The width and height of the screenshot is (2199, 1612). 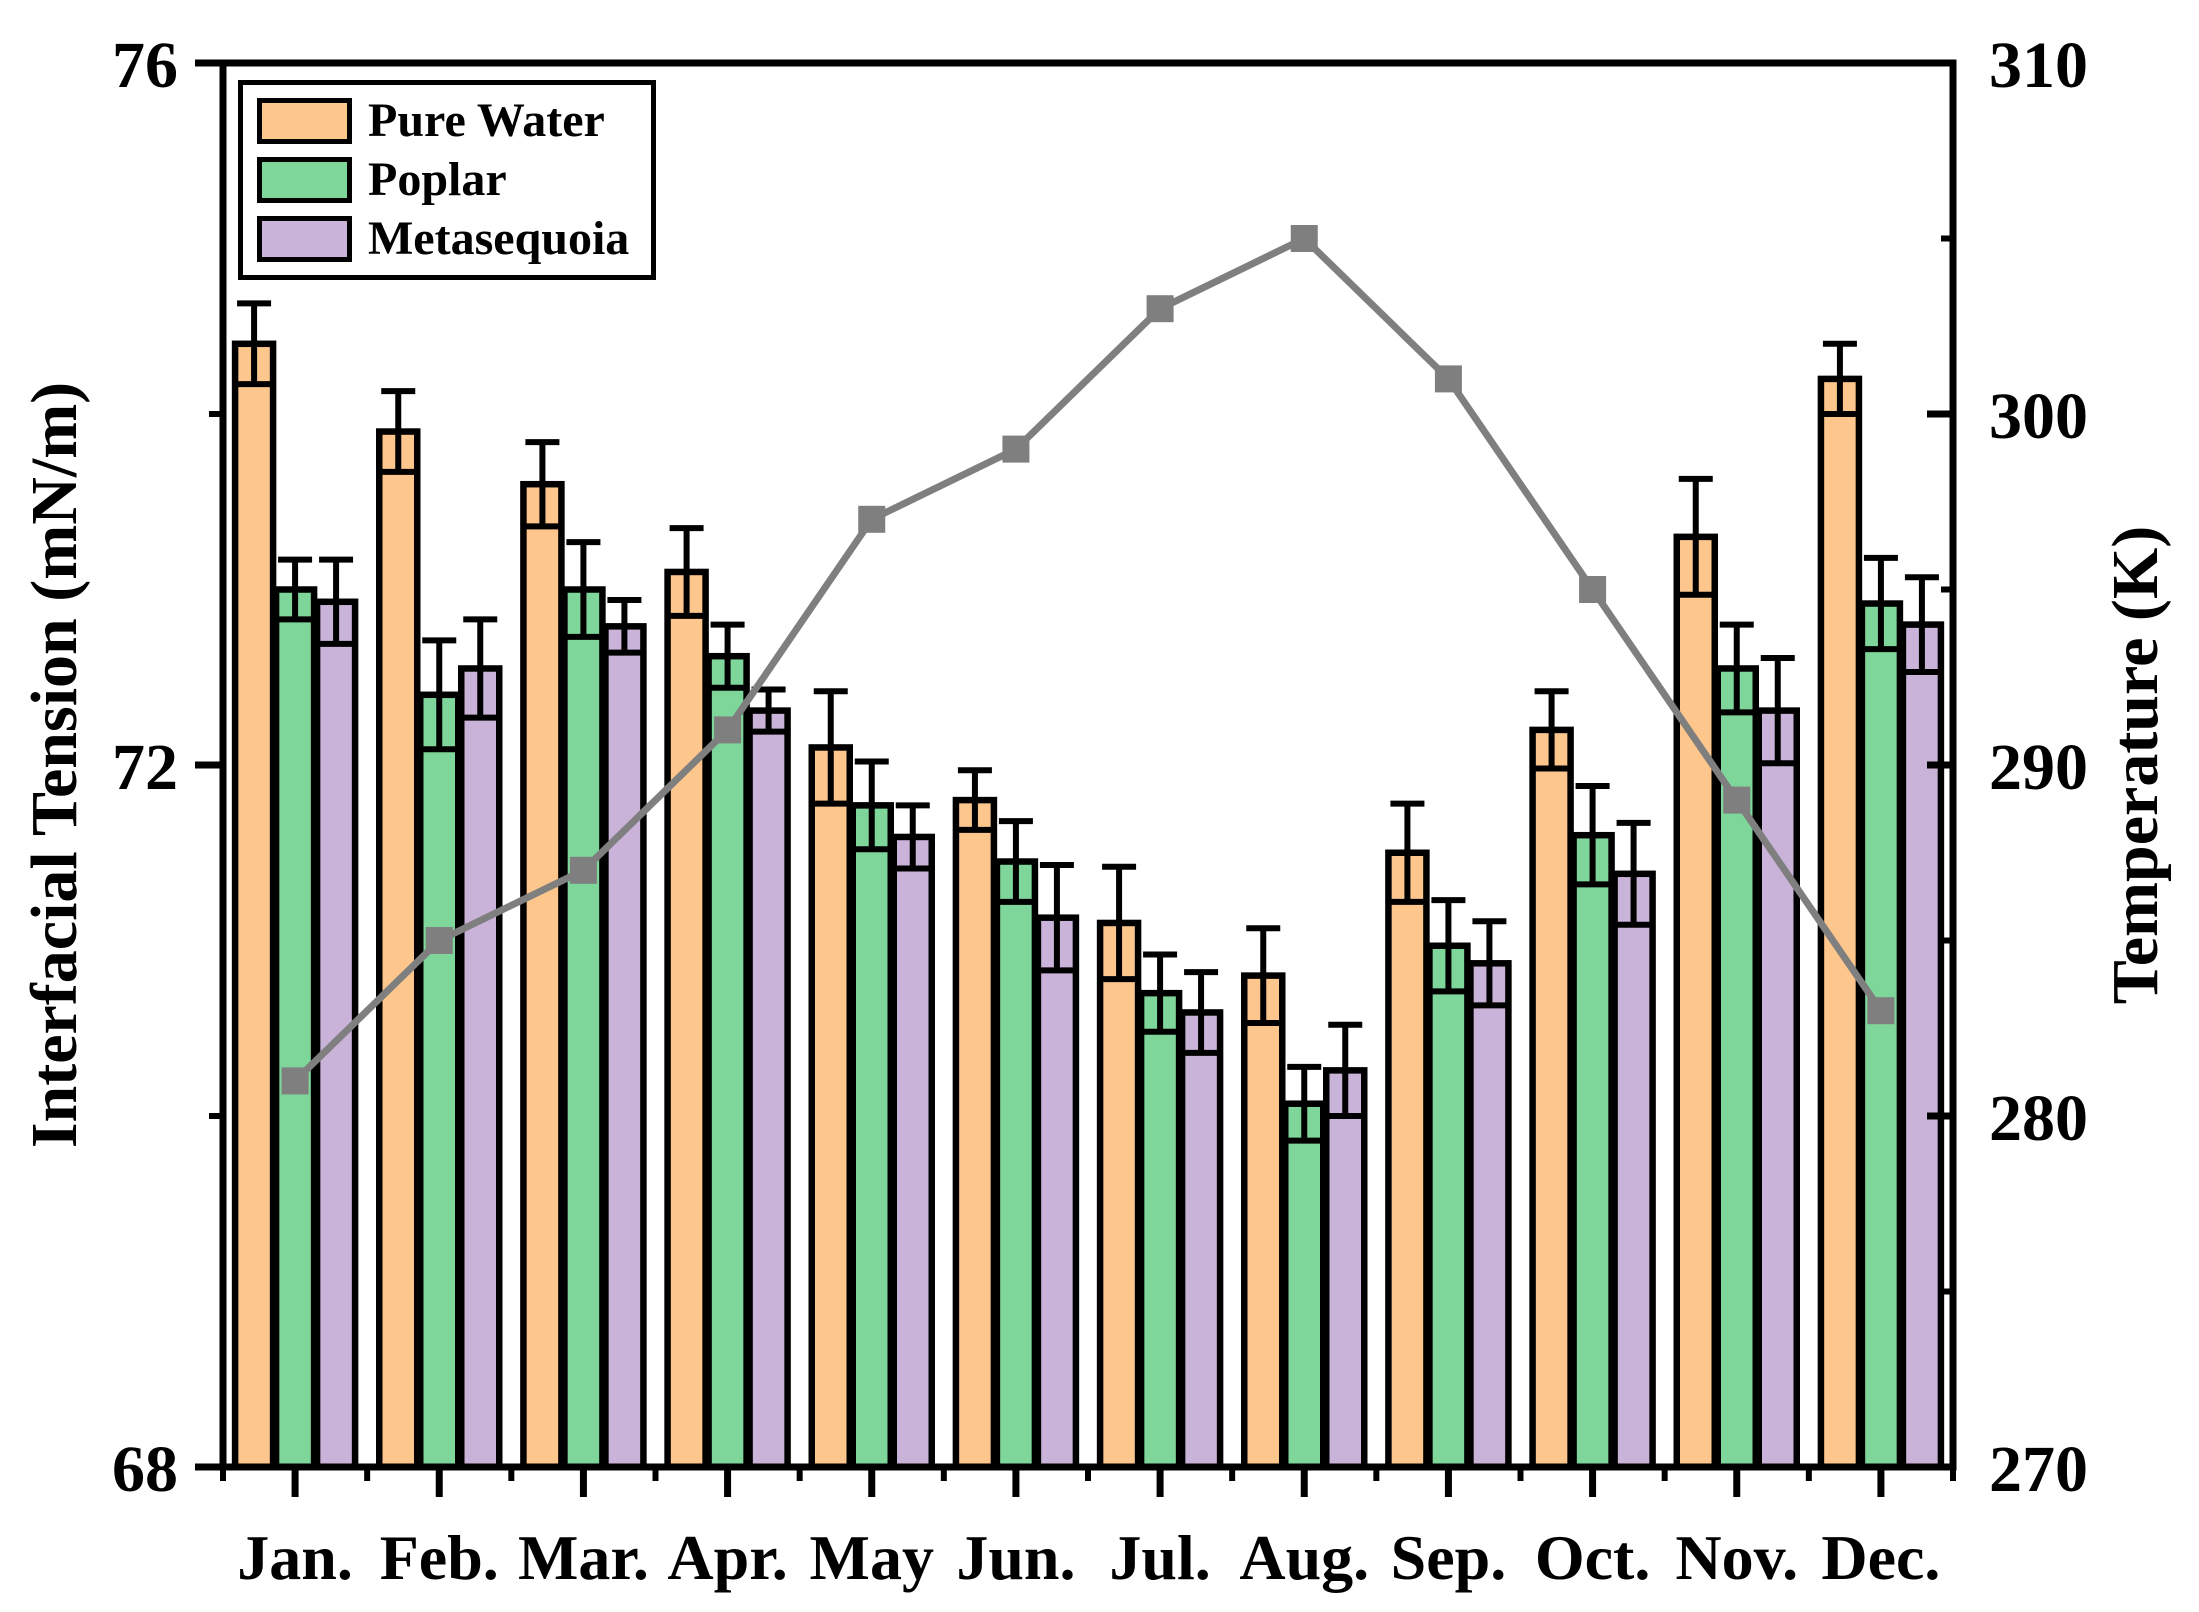 I want to click on legend: Pure Water Poplar Metasequoia, so click(x=447, y=180).